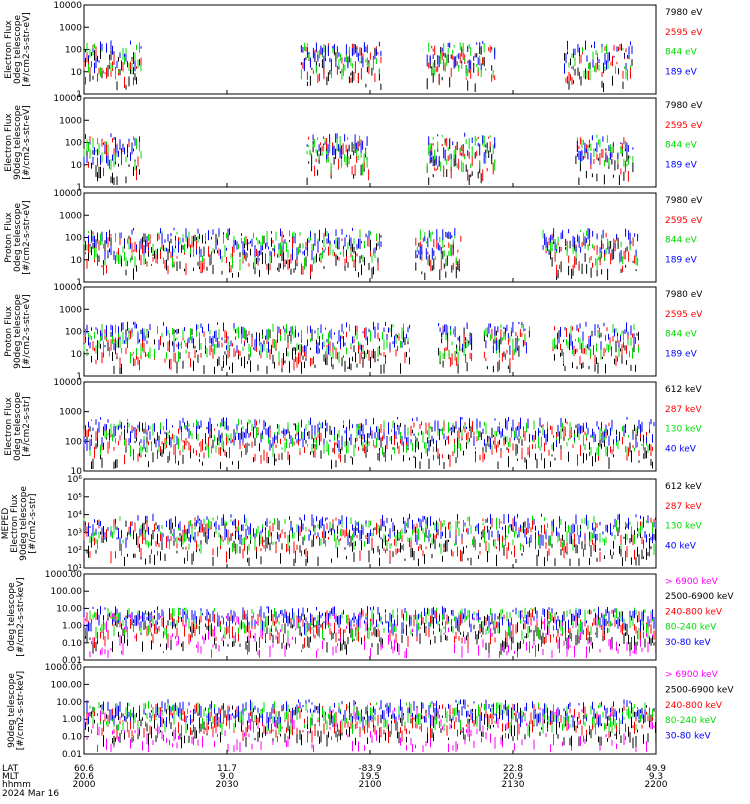  I want to click on y-tick-label: 1.00, so click(72, 720).